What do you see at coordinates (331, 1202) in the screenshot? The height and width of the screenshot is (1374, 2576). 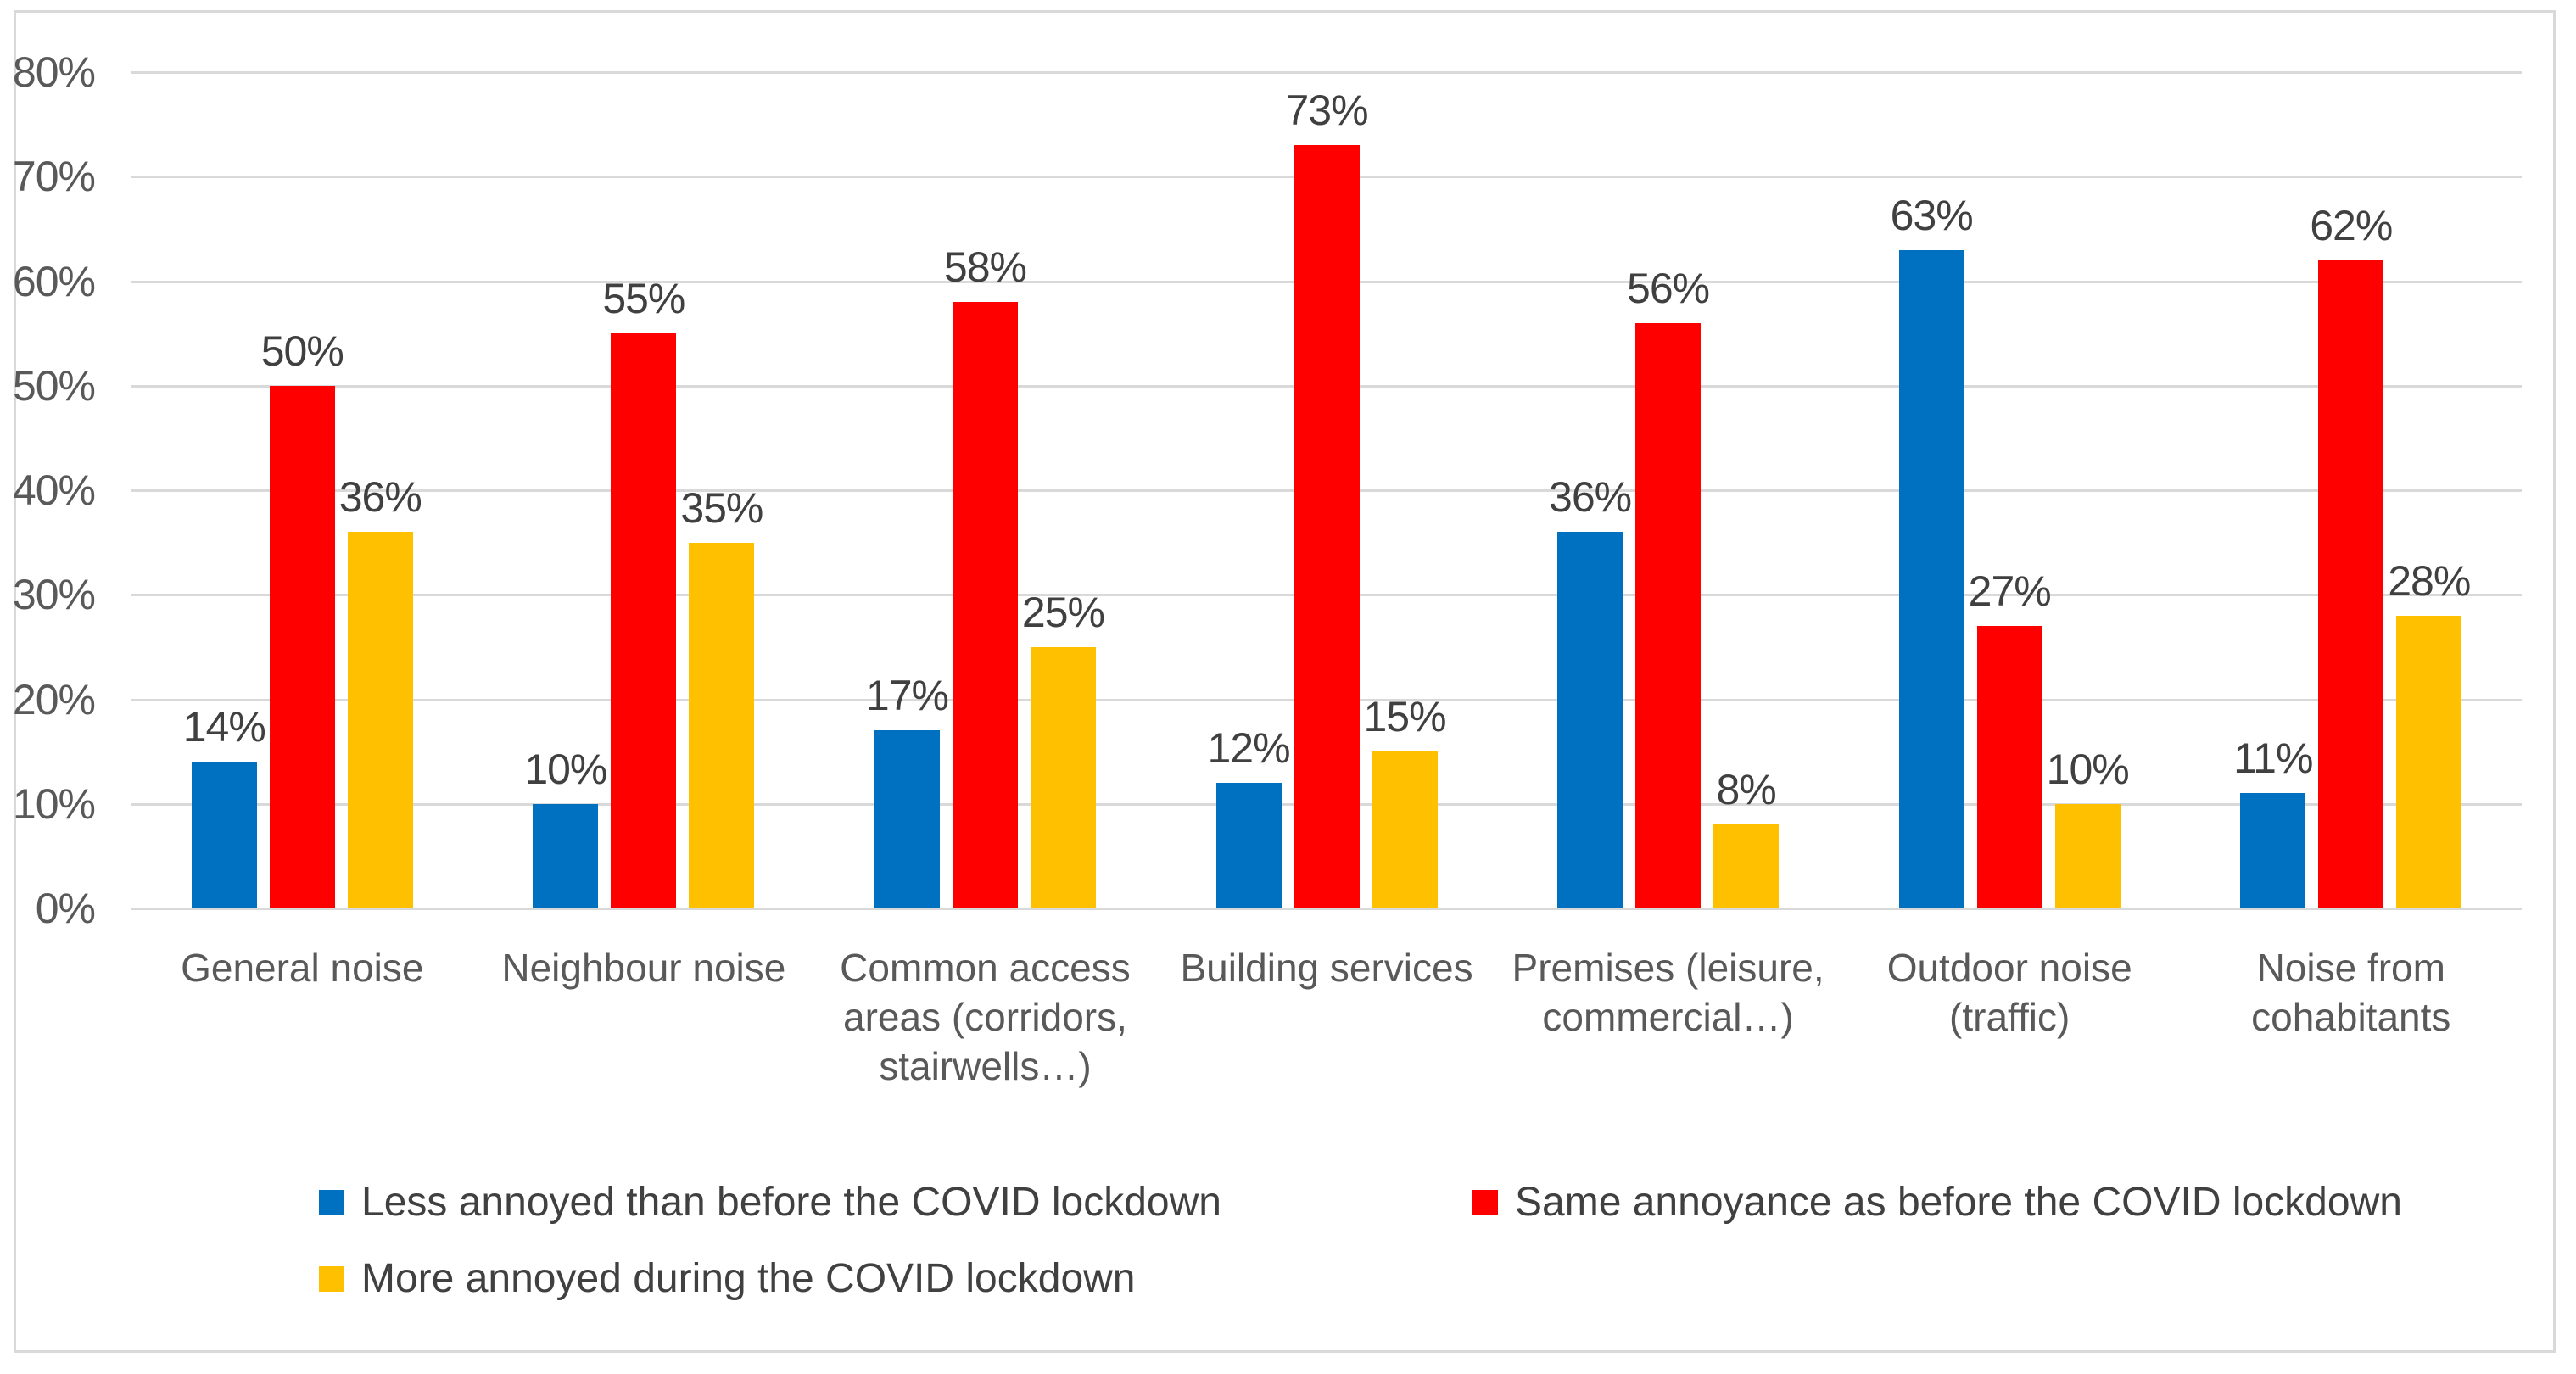 I see `legend-swatch-blue` at bounding box center [331, 1202].